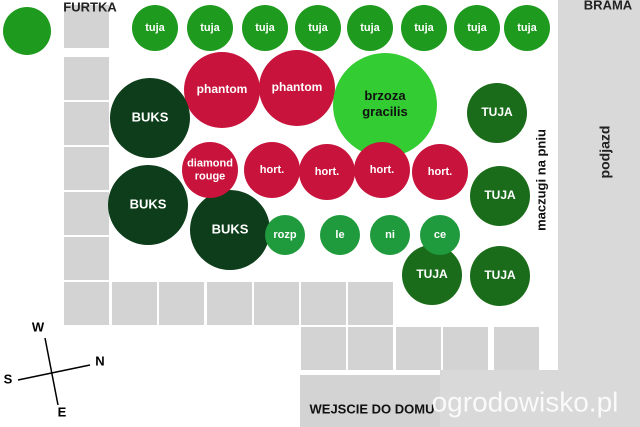 This screenshot has height=427, width=640. Describe the element at coordinates (599, 213) in the screenshot. I see `driveway` at that location.